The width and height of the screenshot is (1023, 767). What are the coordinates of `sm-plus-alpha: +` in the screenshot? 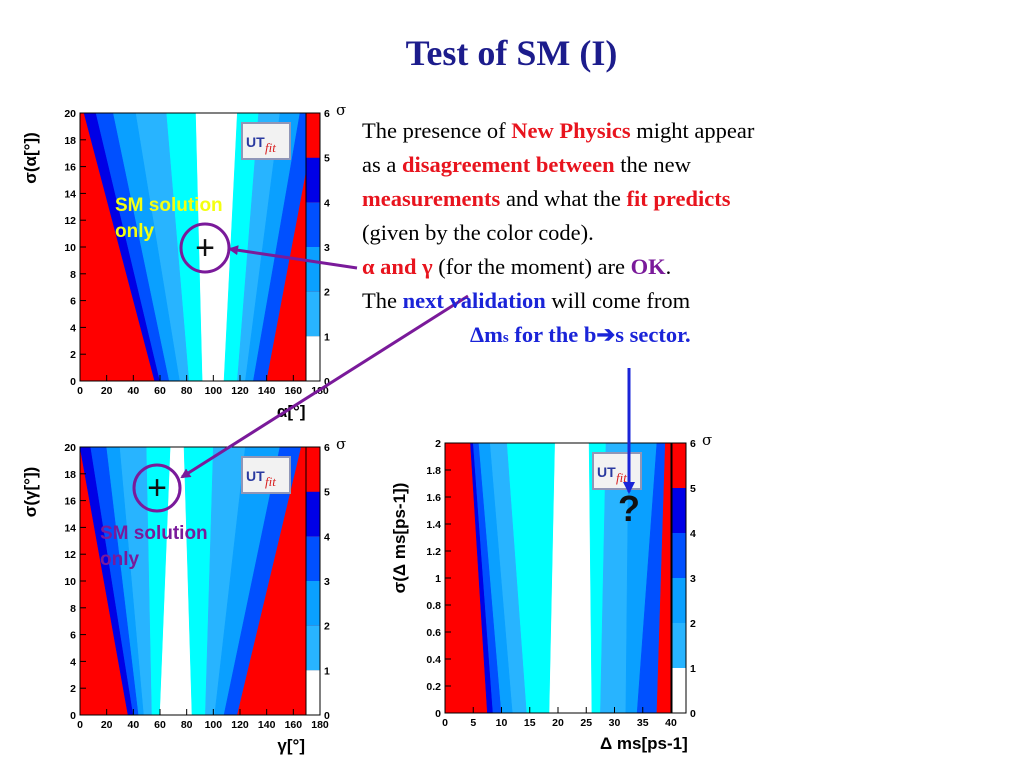 It's located at (205, 248).